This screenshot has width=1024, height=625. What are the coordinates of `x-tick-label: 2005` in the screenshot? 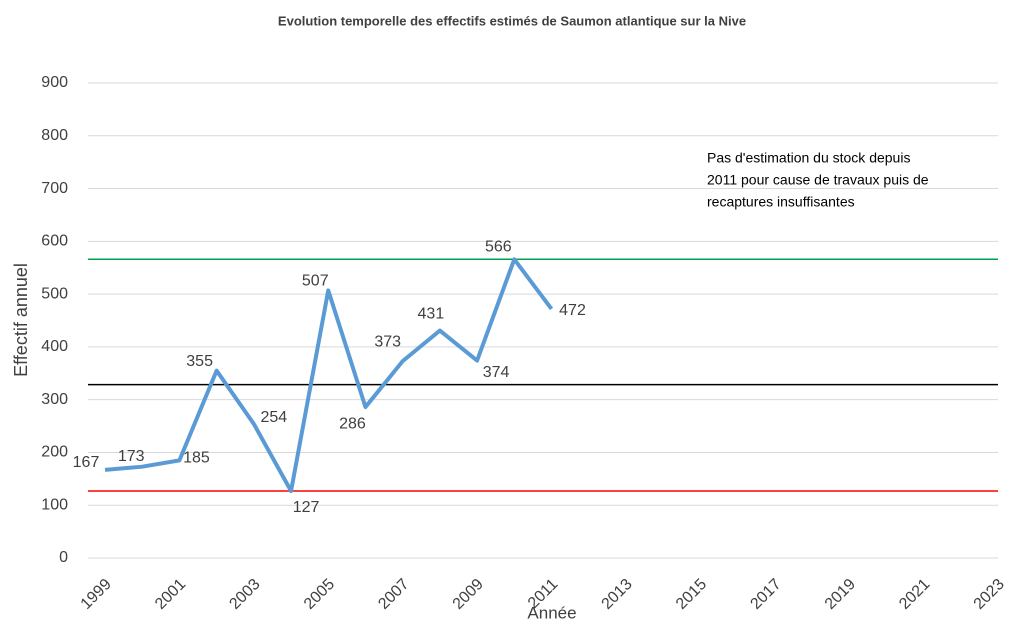 It's located at (319, 594).